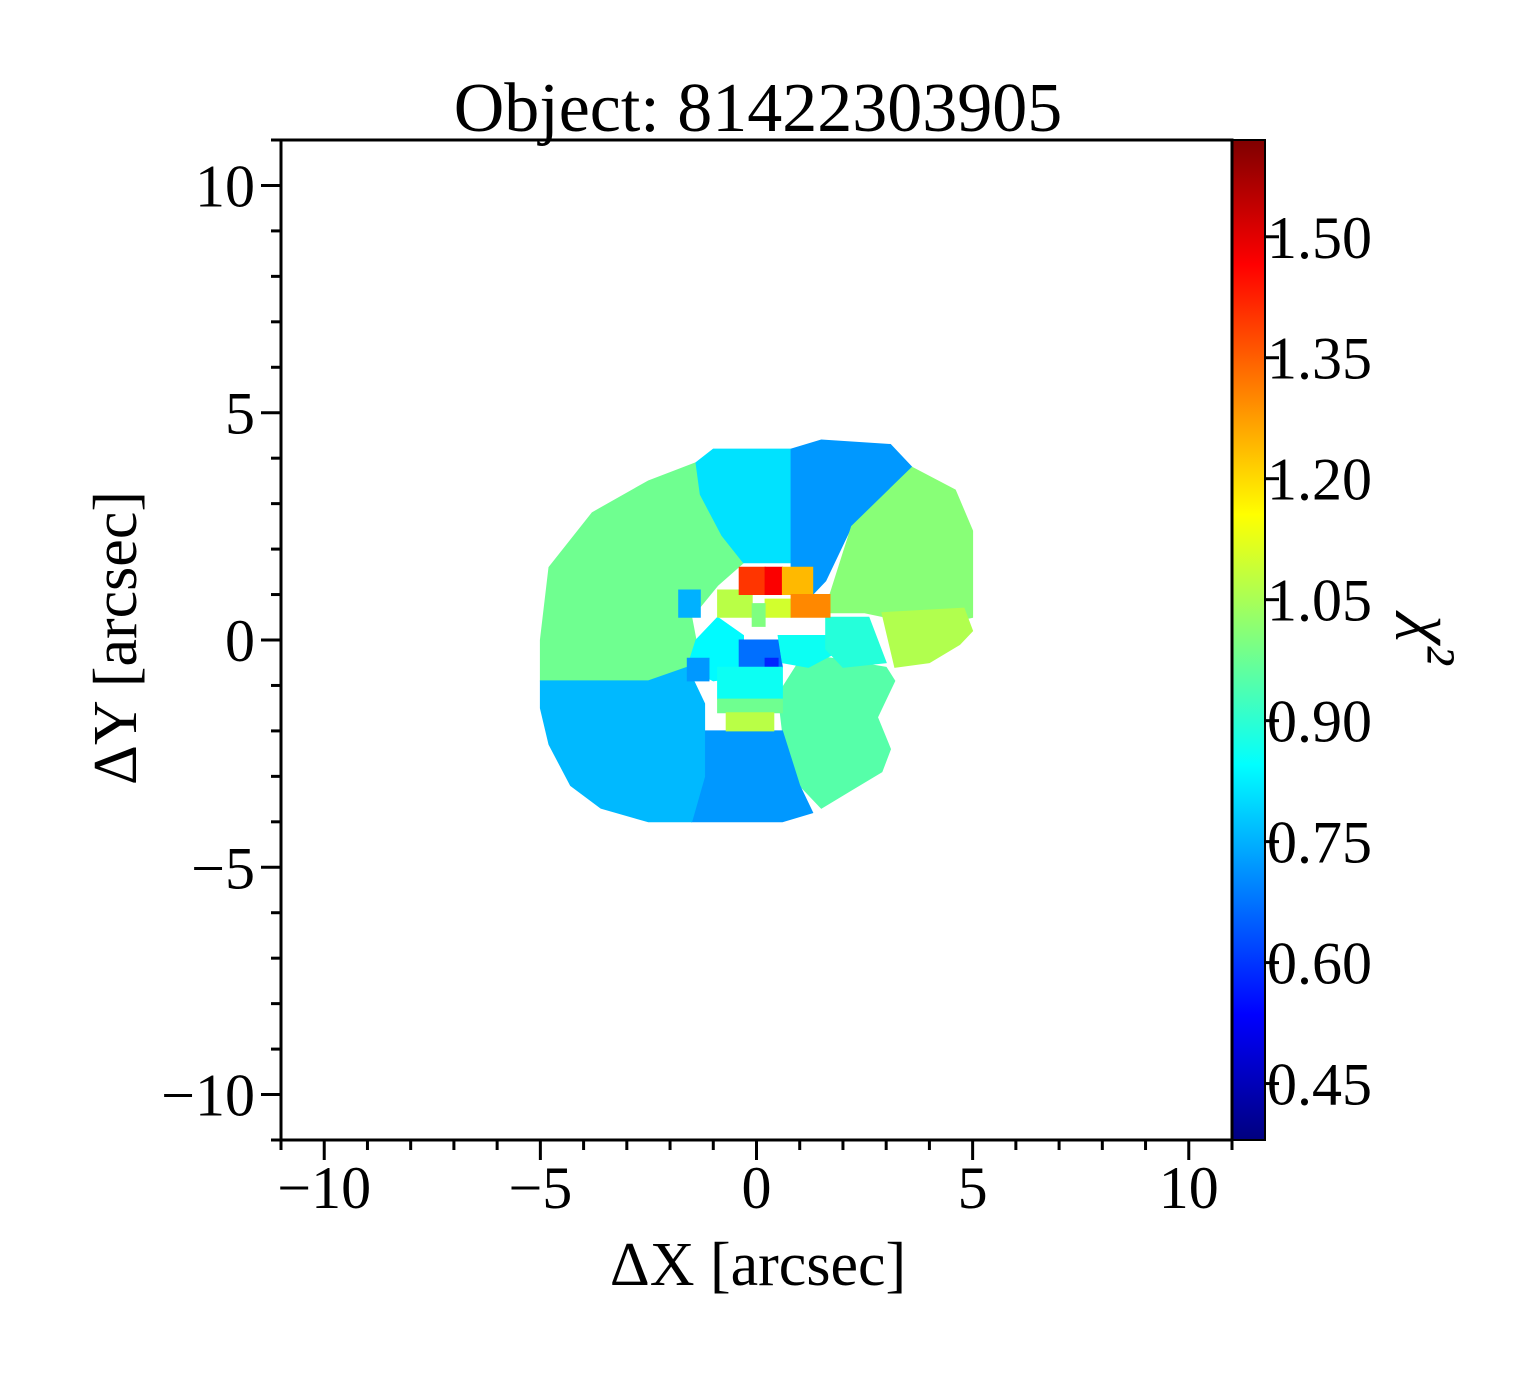  What do you see at coordinates (757, 1188) in the screenshot?
I see `x-tick-label: 0` at bounding box center [757, 1188].